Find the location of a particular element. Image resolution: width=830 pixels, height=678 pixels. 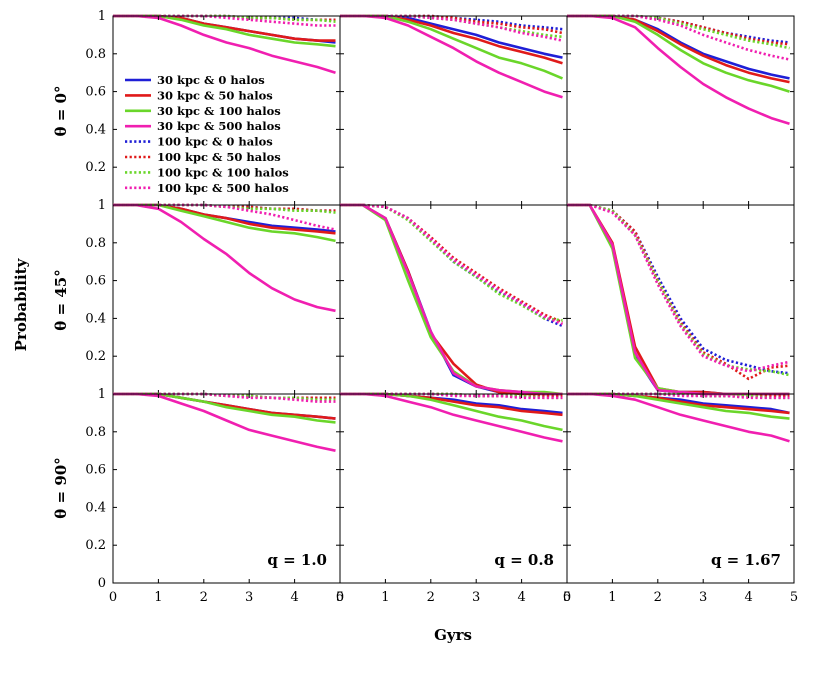

panel-r0-c1 is located at coordinates (453, 110).